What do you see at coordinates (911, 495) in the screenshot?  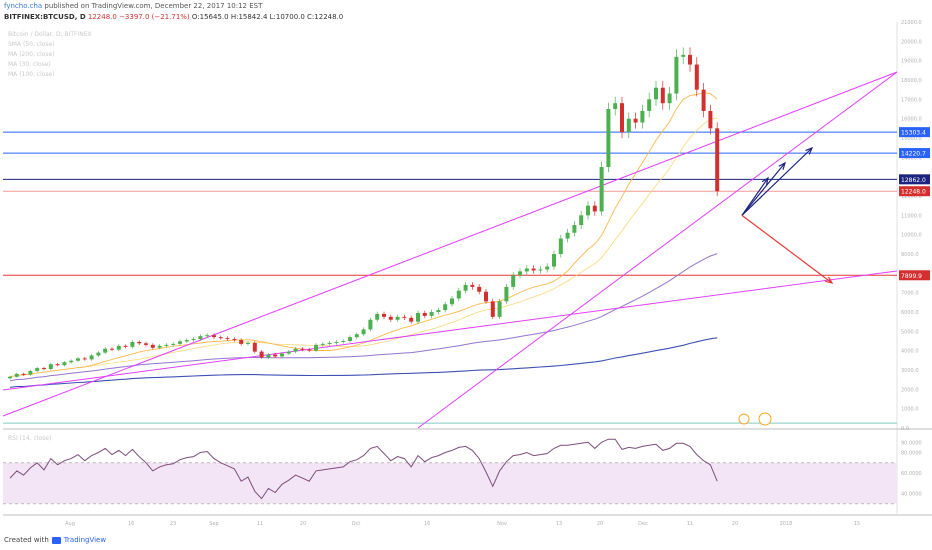 I see `rsi-tick-label: 40.0000` at bounding box center [911, 495].